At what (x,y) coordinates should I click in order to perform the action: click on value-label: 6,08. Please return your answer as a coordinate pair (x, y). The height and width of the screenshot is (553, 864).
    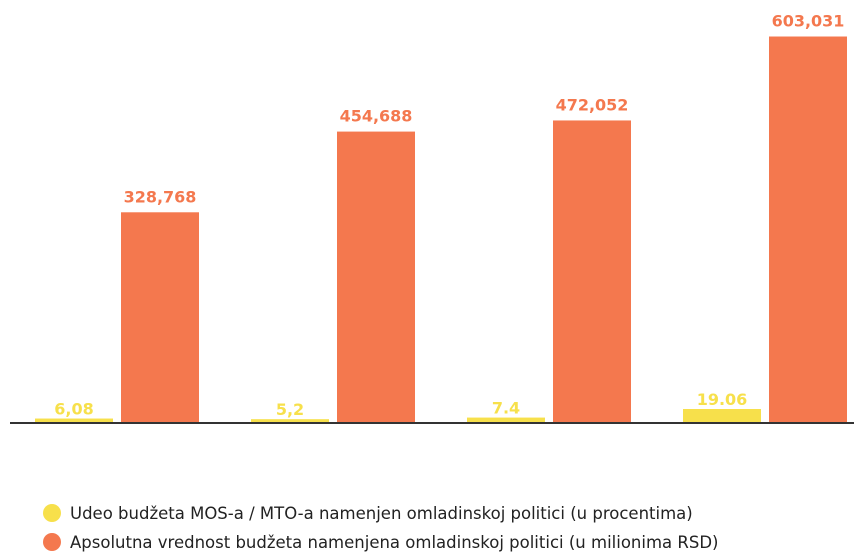
    Looking at the image, I should click on (73, 409).